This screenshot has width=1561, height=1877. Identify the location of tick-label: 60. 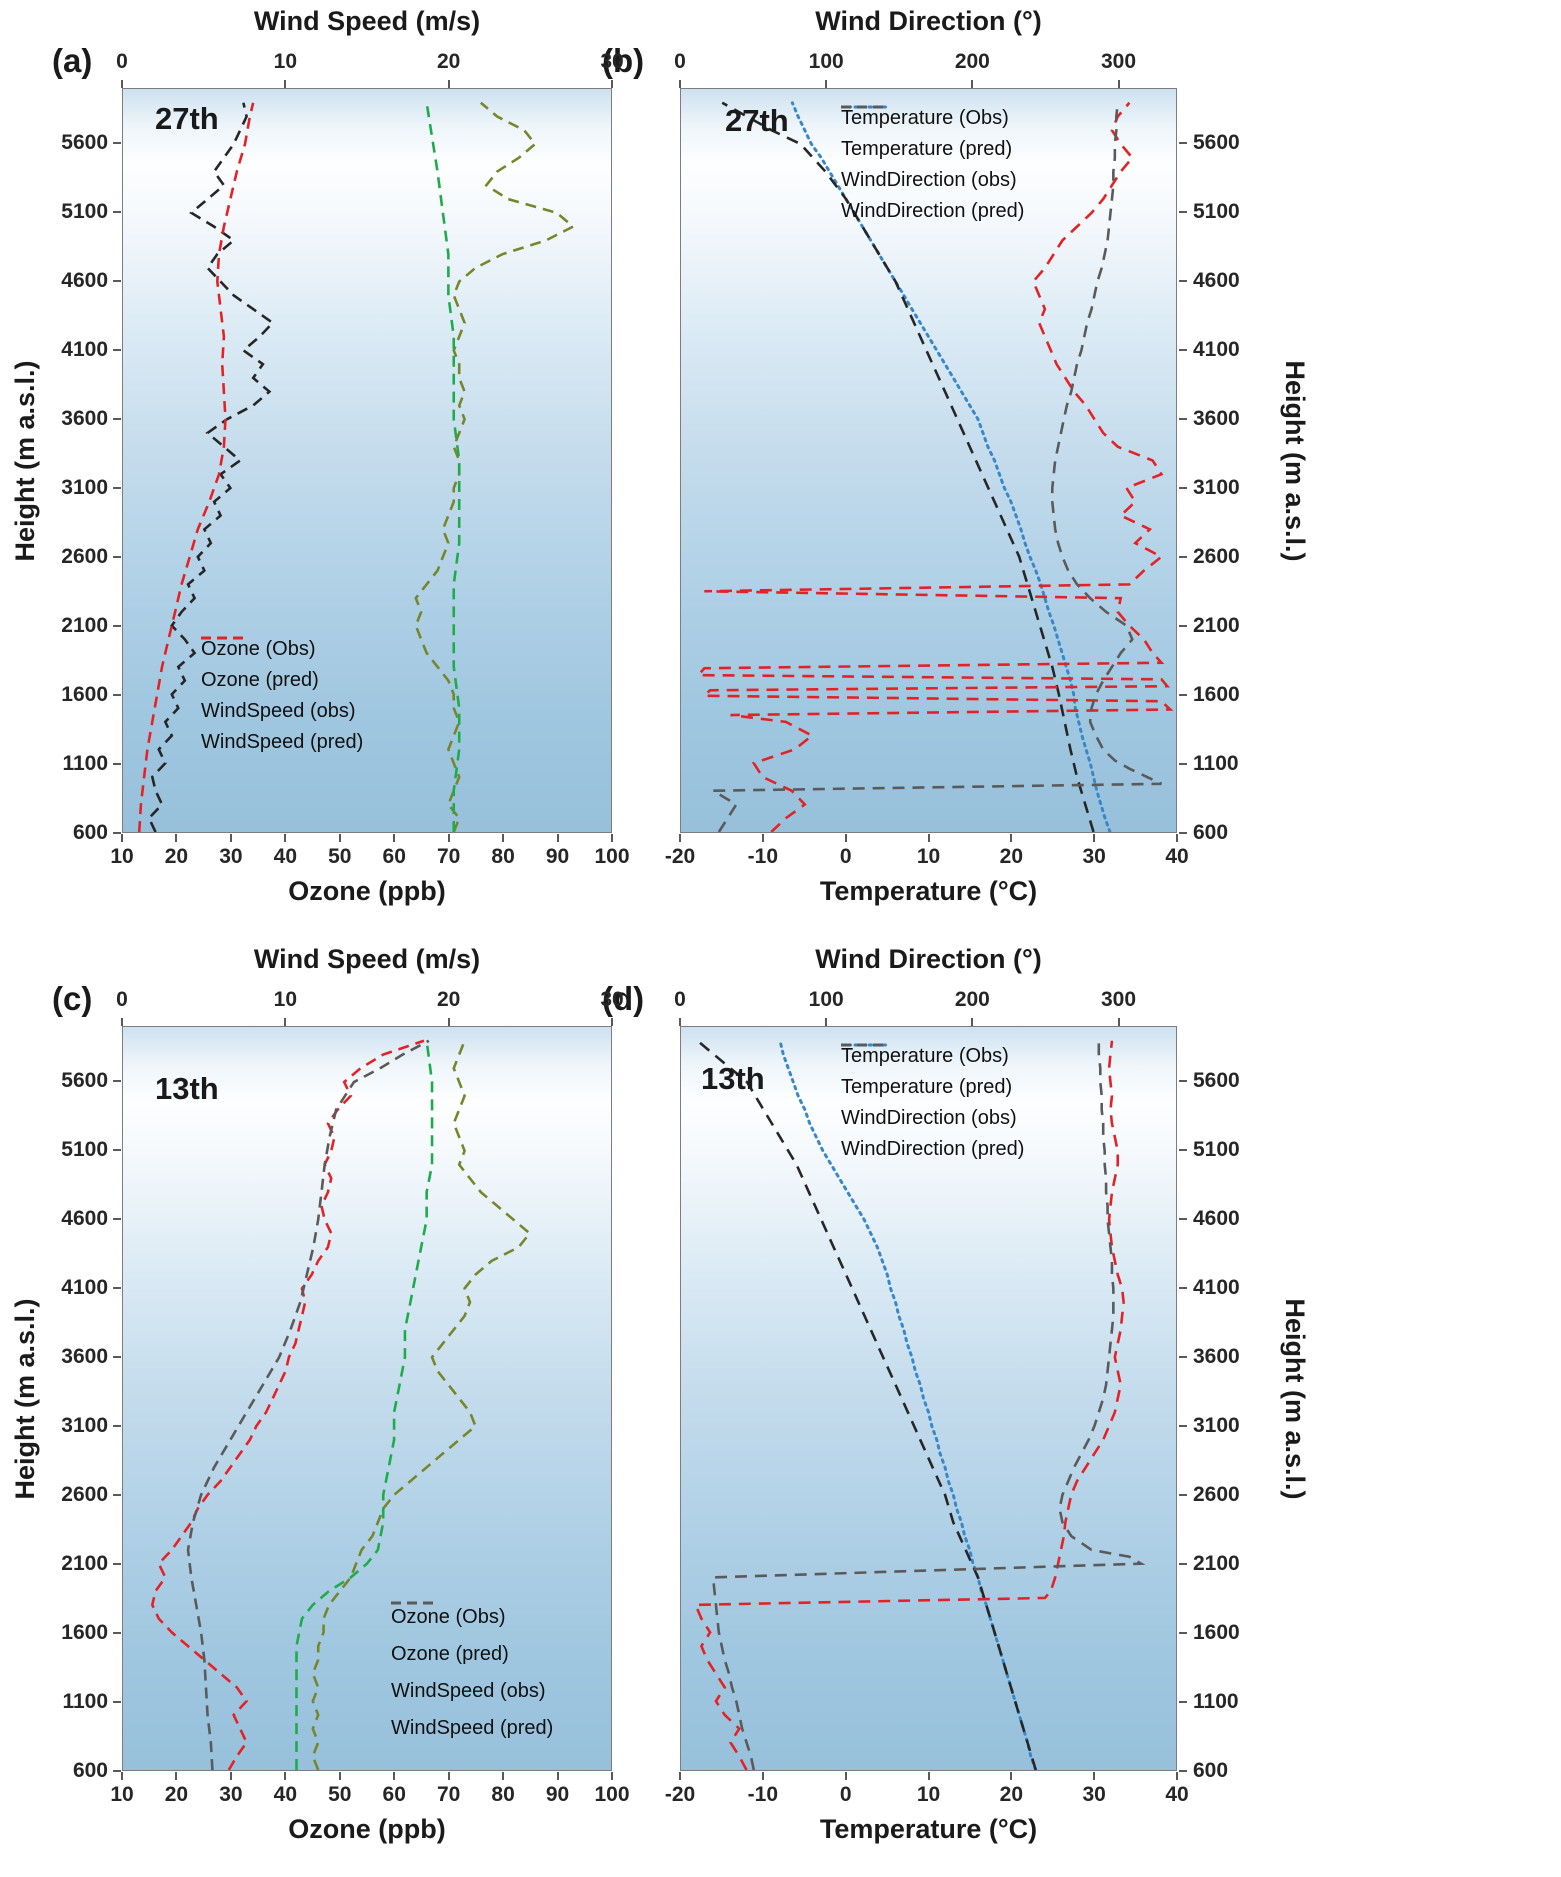
(394, 1794).